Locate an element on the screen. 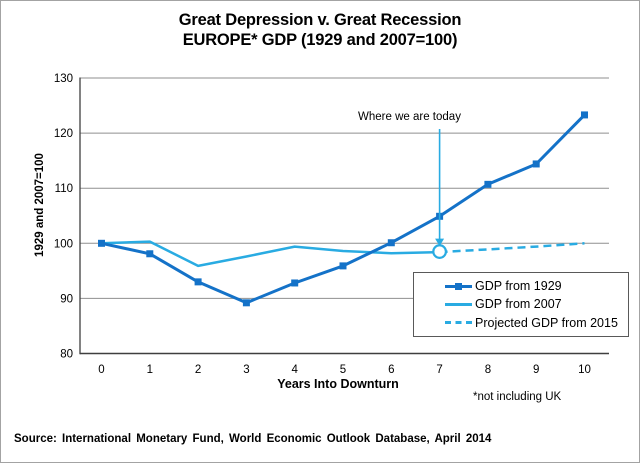  x-tick-label: 2 is located at coordinates (198, 370).